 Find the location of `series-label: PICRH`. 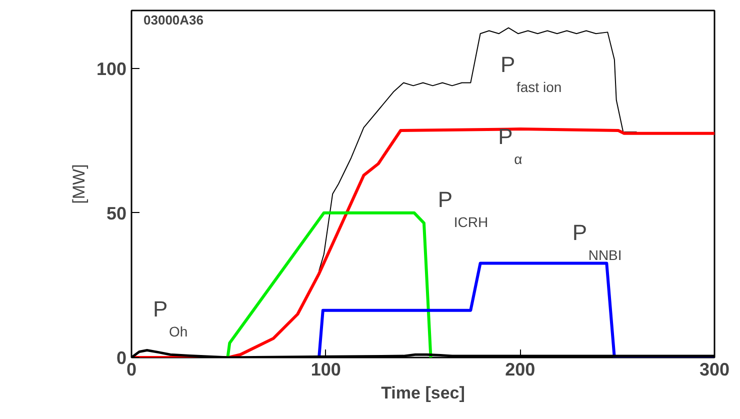

series-label: PICRH is located at coordinates (463, 208).